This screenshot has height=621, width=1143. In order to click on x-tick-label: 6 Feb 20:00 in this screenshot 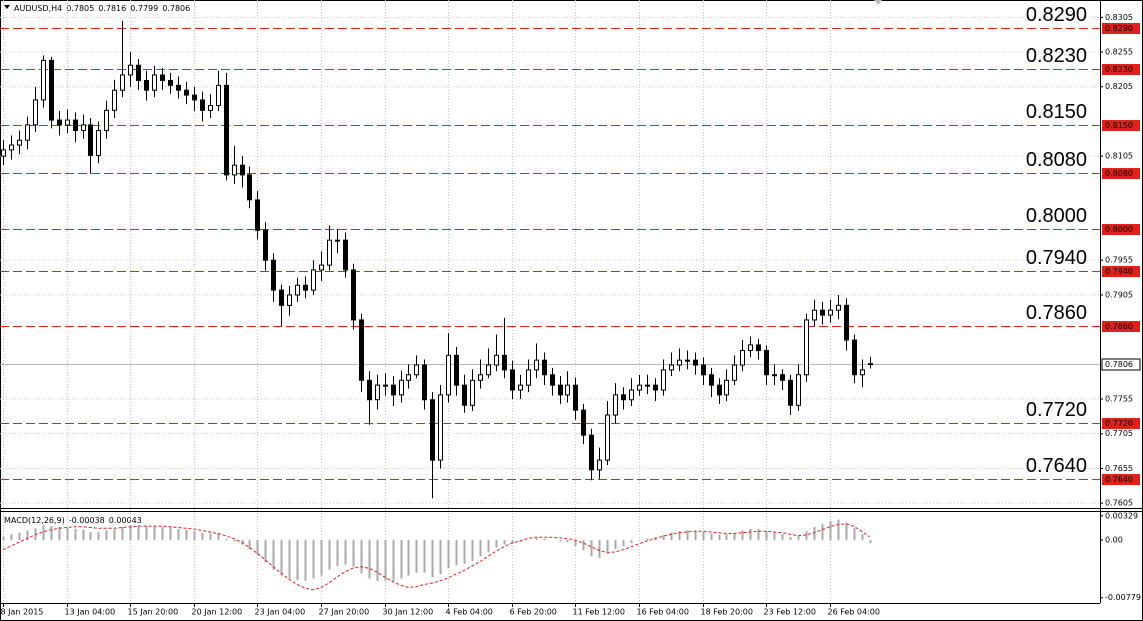, I will do `click(533, 612)`.